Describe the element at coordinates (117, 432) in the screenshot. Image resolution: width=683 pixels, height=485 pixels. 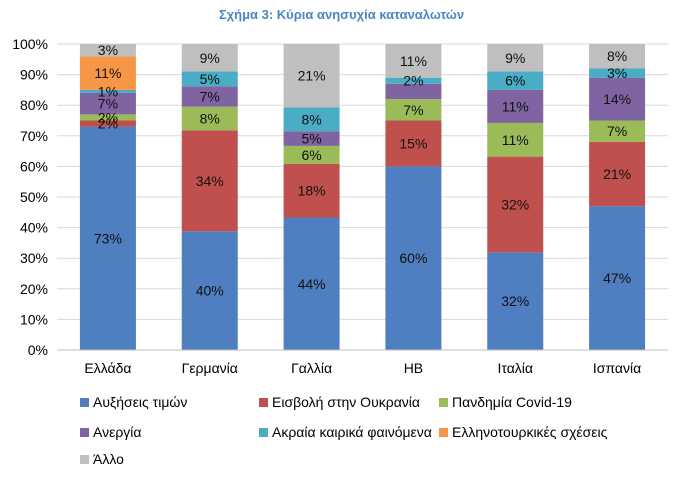
I see `legend-label: Ανεργία` at that location.